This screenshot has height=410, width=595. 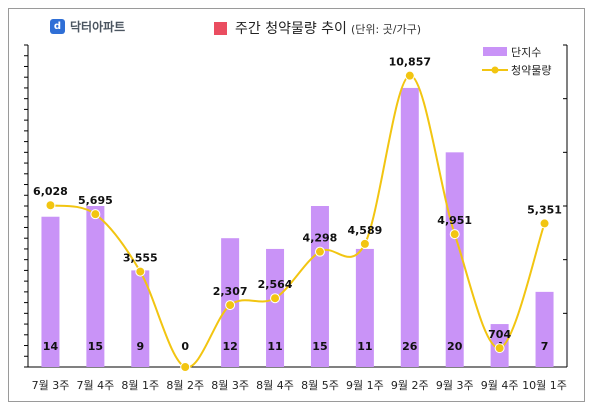 I want to click on bar-value-label-10: 20, so click(x=455, y=346).